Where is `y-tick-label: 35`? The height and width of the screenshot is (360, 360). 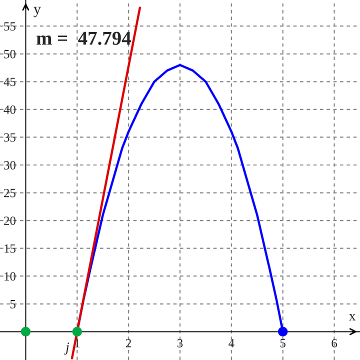
y-tick-label: 35 is located at coordinates (10, 137).